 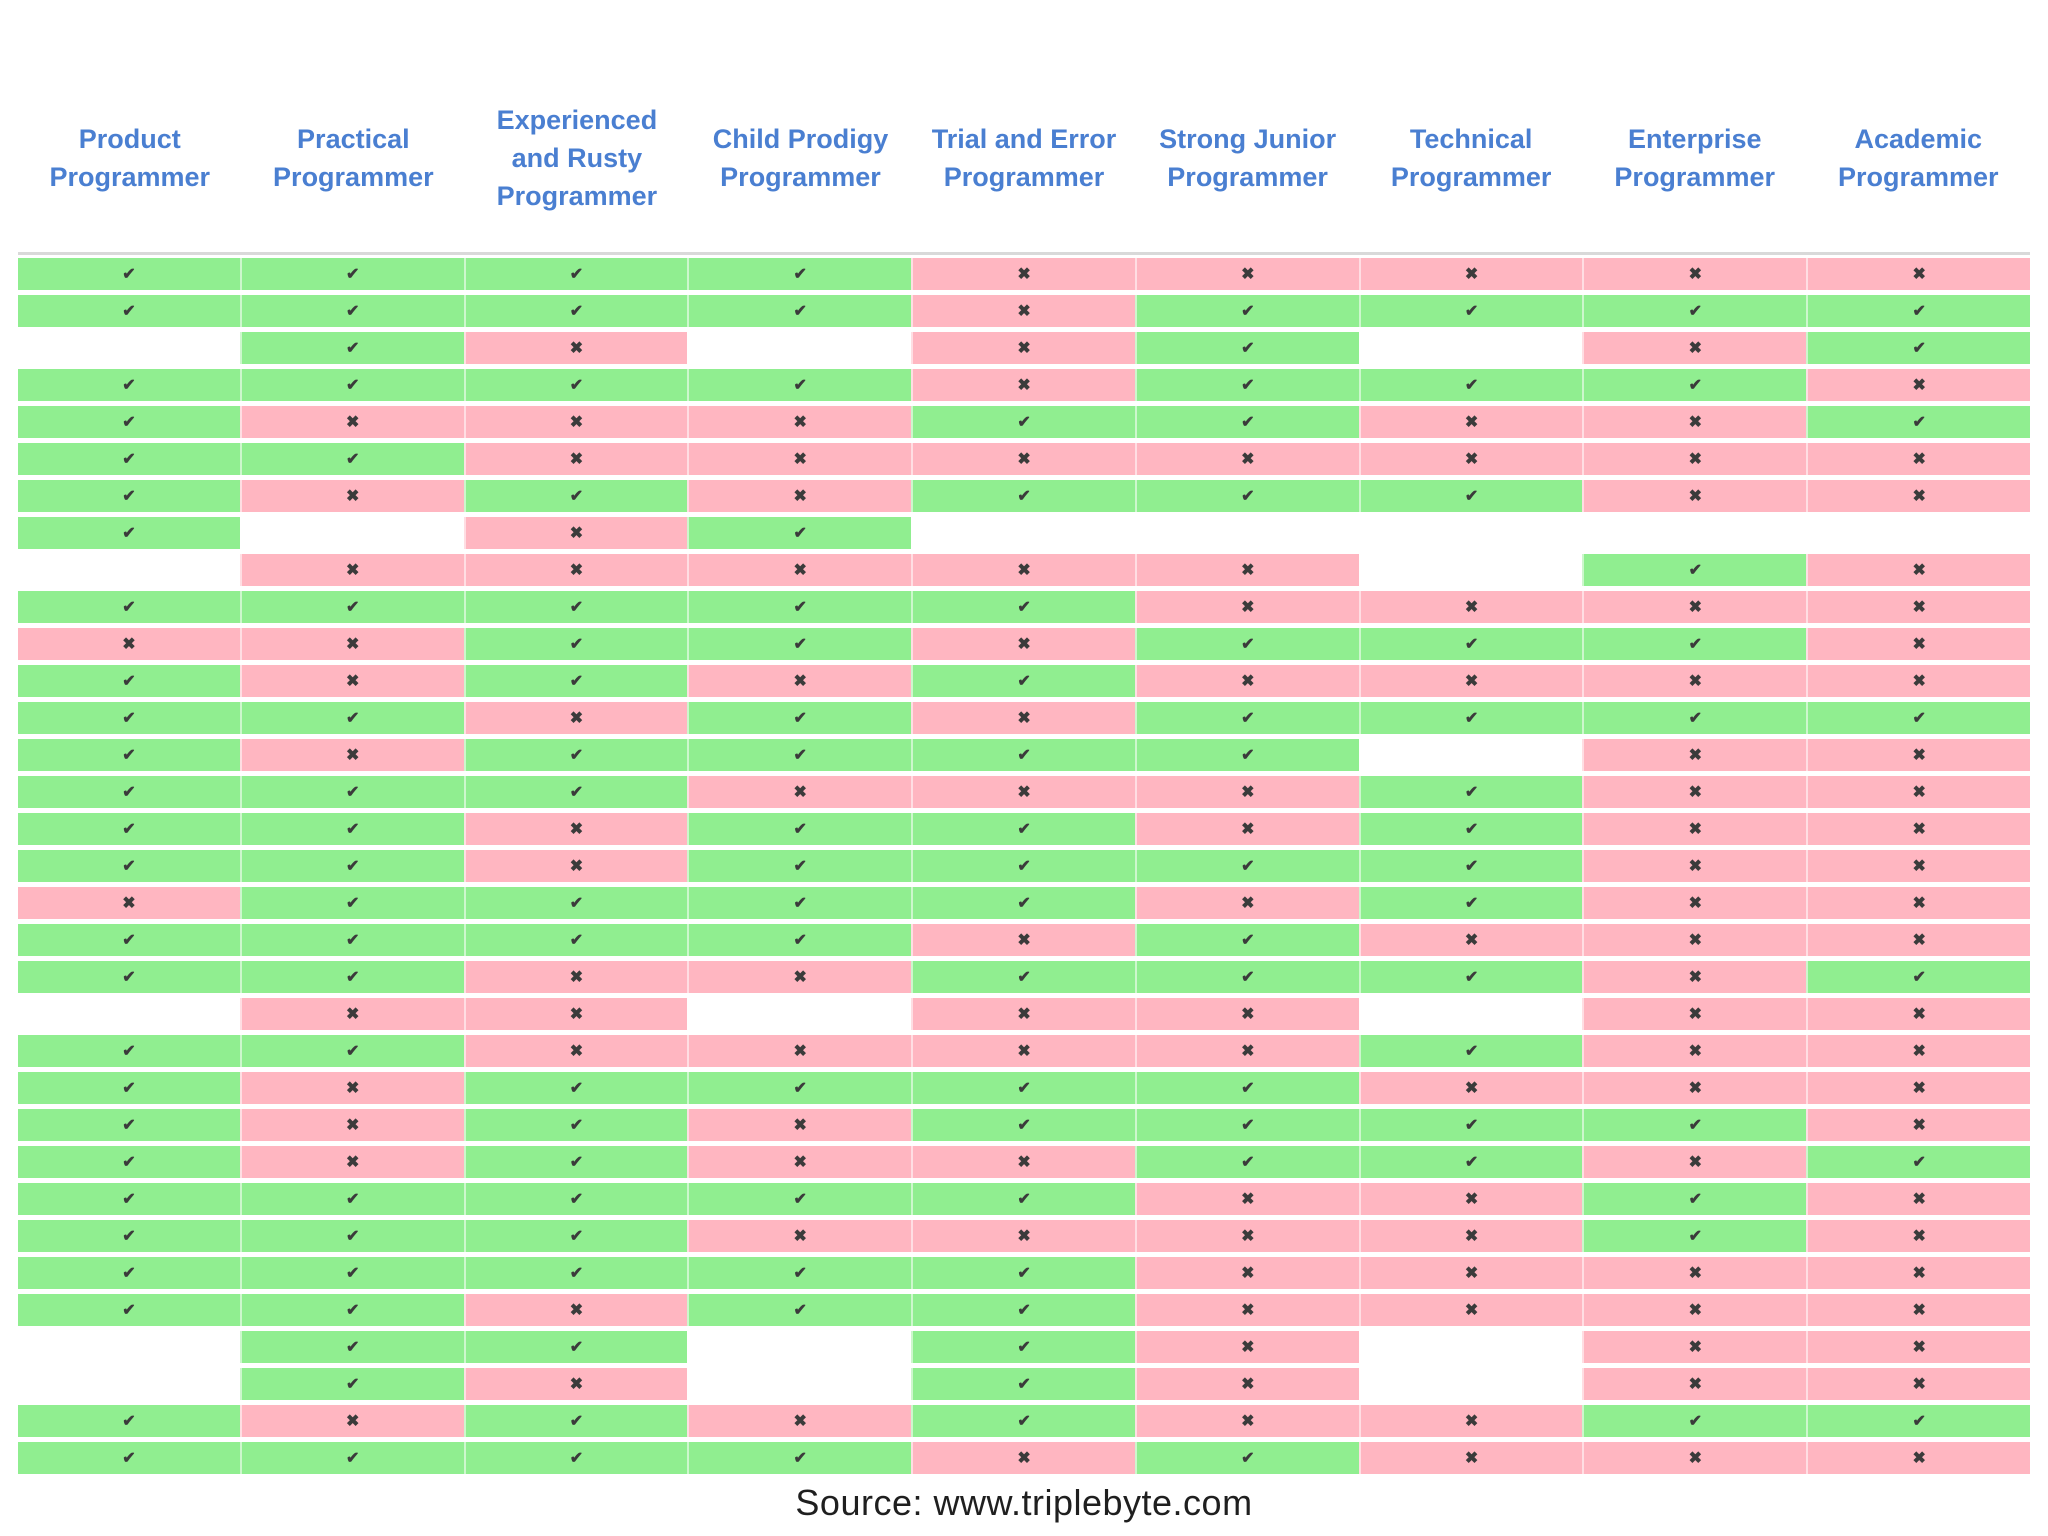 I want to click on table-row: ✔ ✔ ✔ ✔ ✔ ✖ ✖ ✖ ✖, so click(x=1024, y=607).